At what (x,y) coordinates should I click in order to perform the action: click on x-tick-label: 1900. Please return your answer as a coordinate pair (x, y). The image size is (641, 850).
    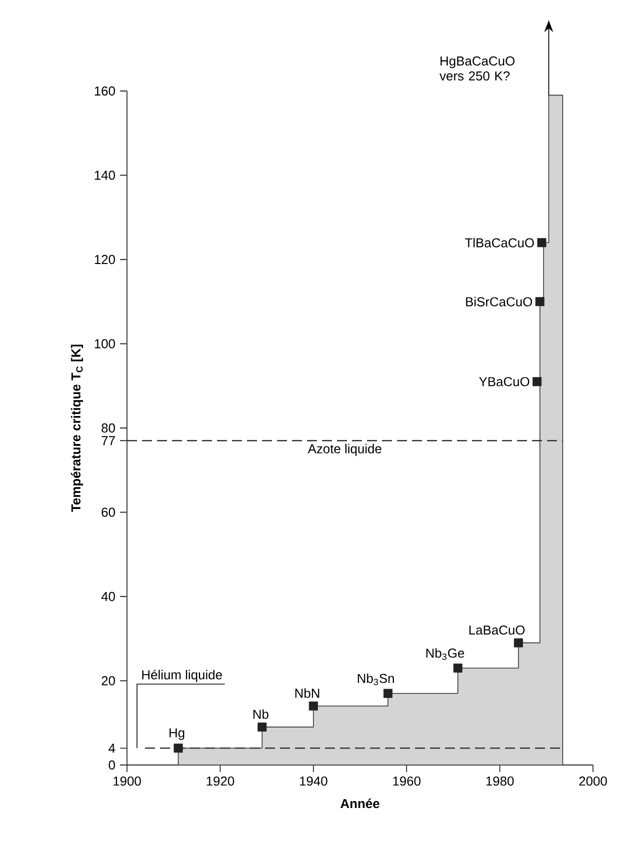
    Looking at the image, I should click on (127, 781).